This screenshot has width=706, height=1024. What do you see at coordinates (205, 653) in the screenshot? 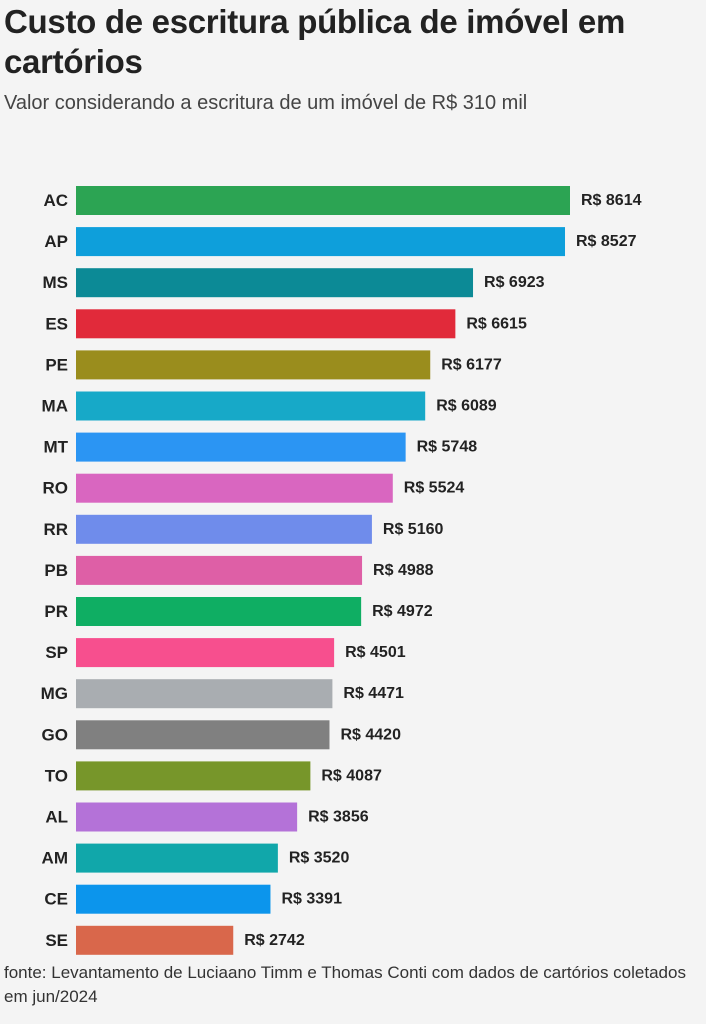
I see `bar-sp` at bounding box center [205, 653].